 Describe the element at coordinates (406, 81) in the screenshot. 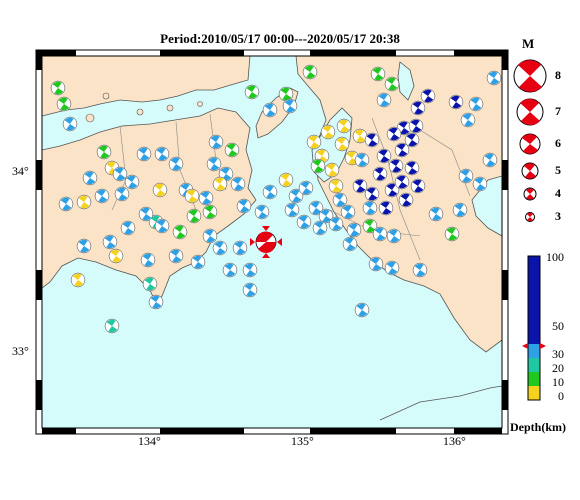

I see `lake-biwa` at that location.